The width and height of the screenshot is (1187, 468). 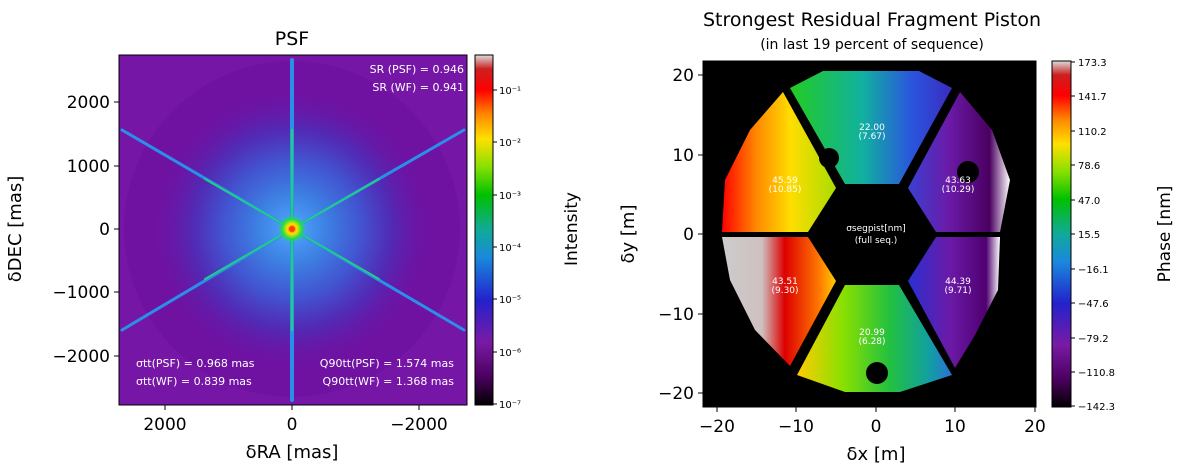 I want to click on segment-upper-left, so click(x=779, y=162).